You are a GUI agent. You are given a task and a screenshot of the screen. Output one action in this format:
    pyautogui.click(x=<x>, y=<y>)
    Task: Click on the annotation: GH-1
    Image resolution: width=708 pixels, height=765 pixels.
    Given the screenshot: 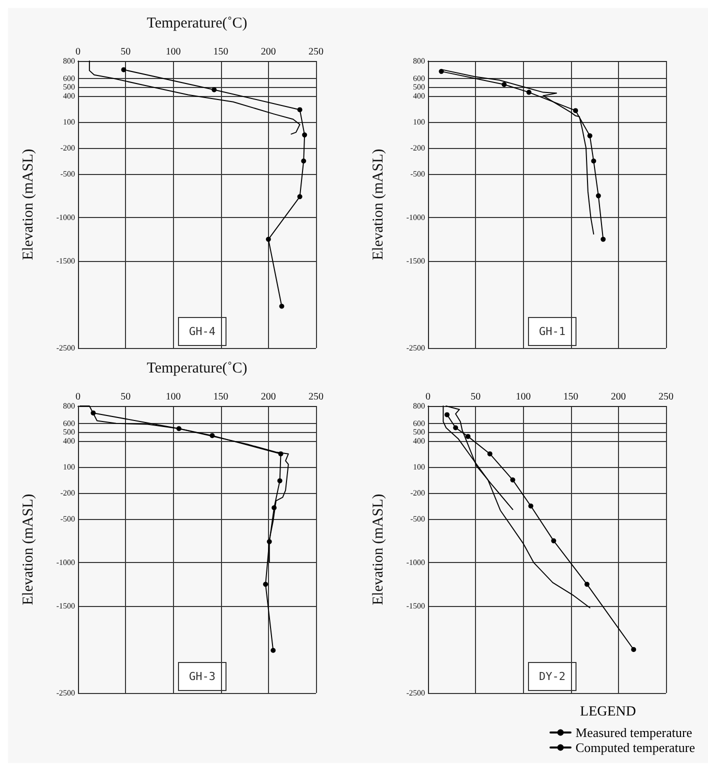 What is the action you would take?
    pyautogui.click(x=552, y=331)
    